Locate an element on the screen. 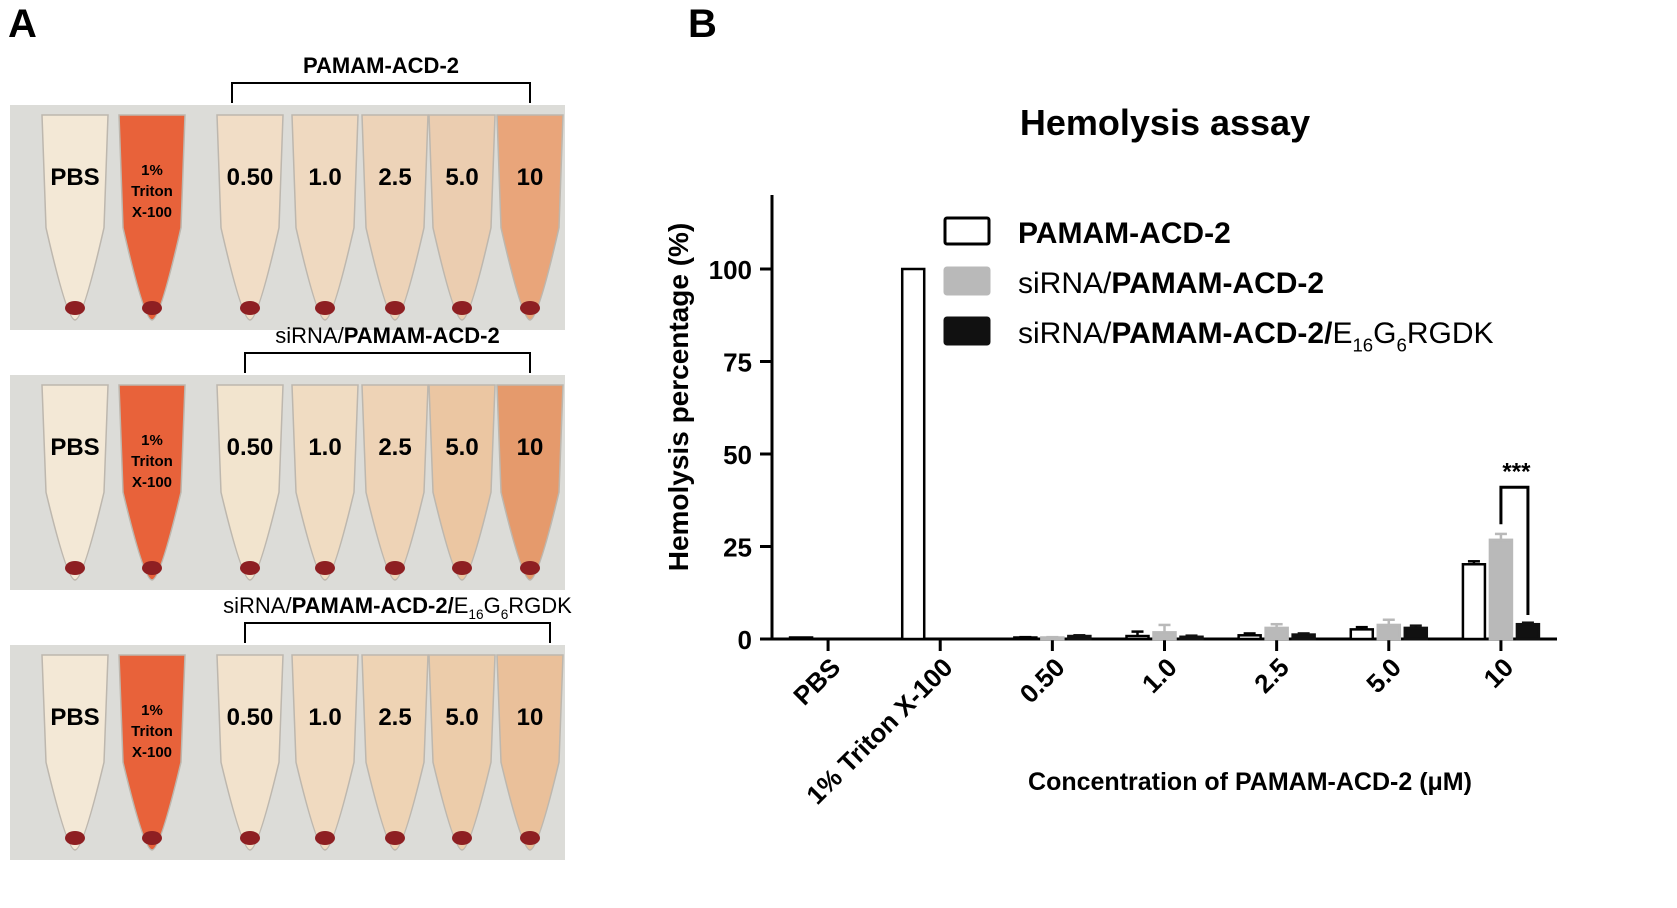 Image resolution: width=1677 pixels, height=908 pixels. legend-label: siRNA/PAMAM-ACD-2 is located at coordinates (1171, 283).